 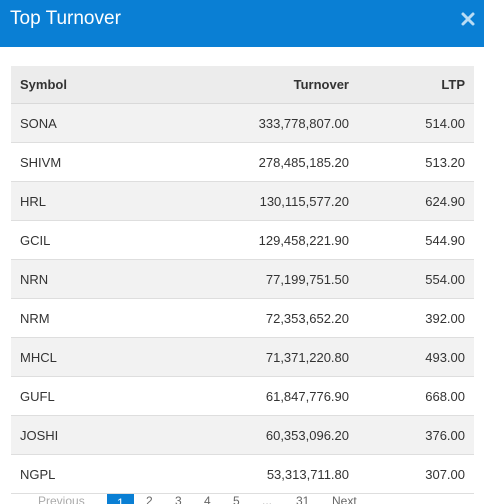 I want to click on table-row: SONA 333,778,807.00 514.00, so click(x=242, y=123).